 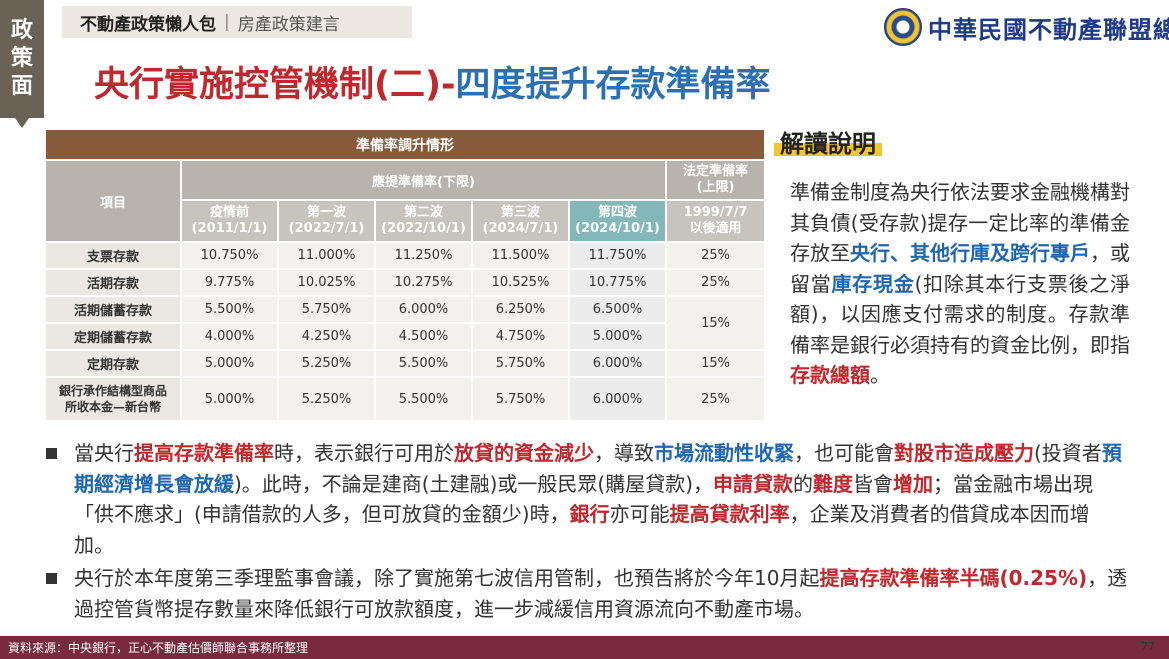 I want to click on row-label: 定期存款, so click(x=113, y=363).